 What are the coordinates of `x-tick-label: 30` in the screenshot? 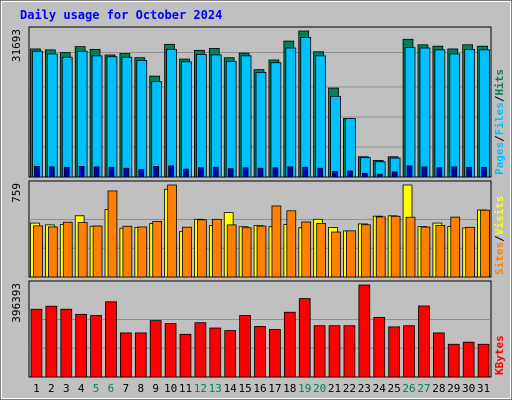 It's located at (468, 388).